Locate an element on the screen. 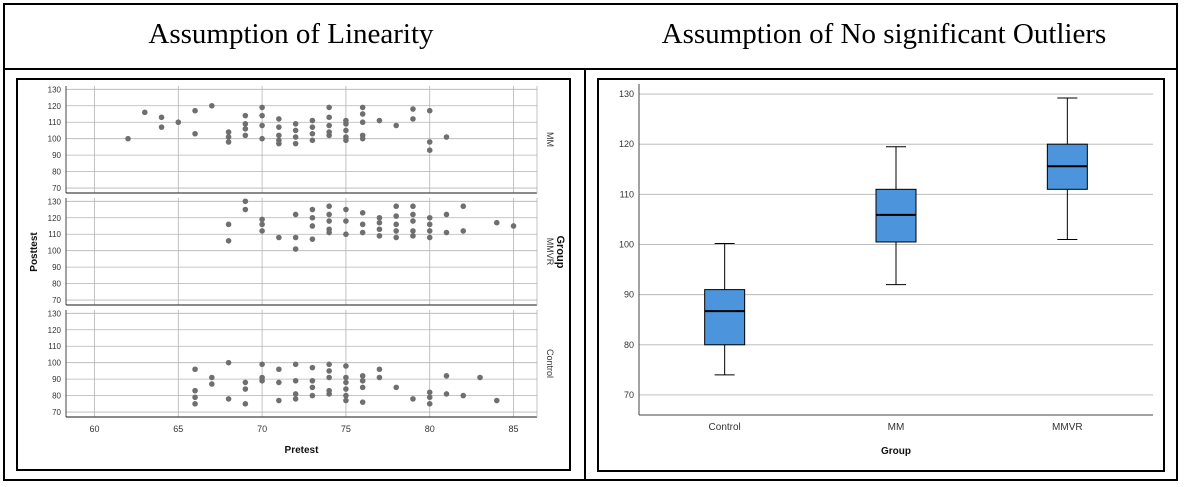  x-axis-title: Pretest is located at coordinates (302, 450).